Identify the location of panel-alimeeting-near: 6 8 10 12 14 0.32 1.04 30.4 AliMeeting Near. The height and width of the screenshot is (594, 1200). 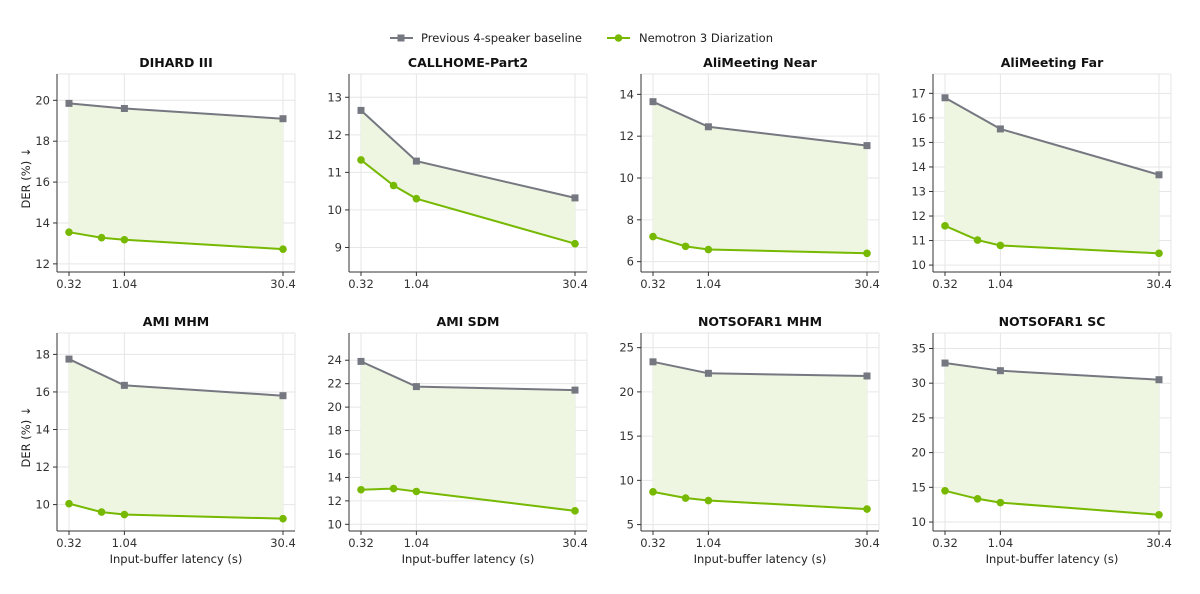
(749, 173).